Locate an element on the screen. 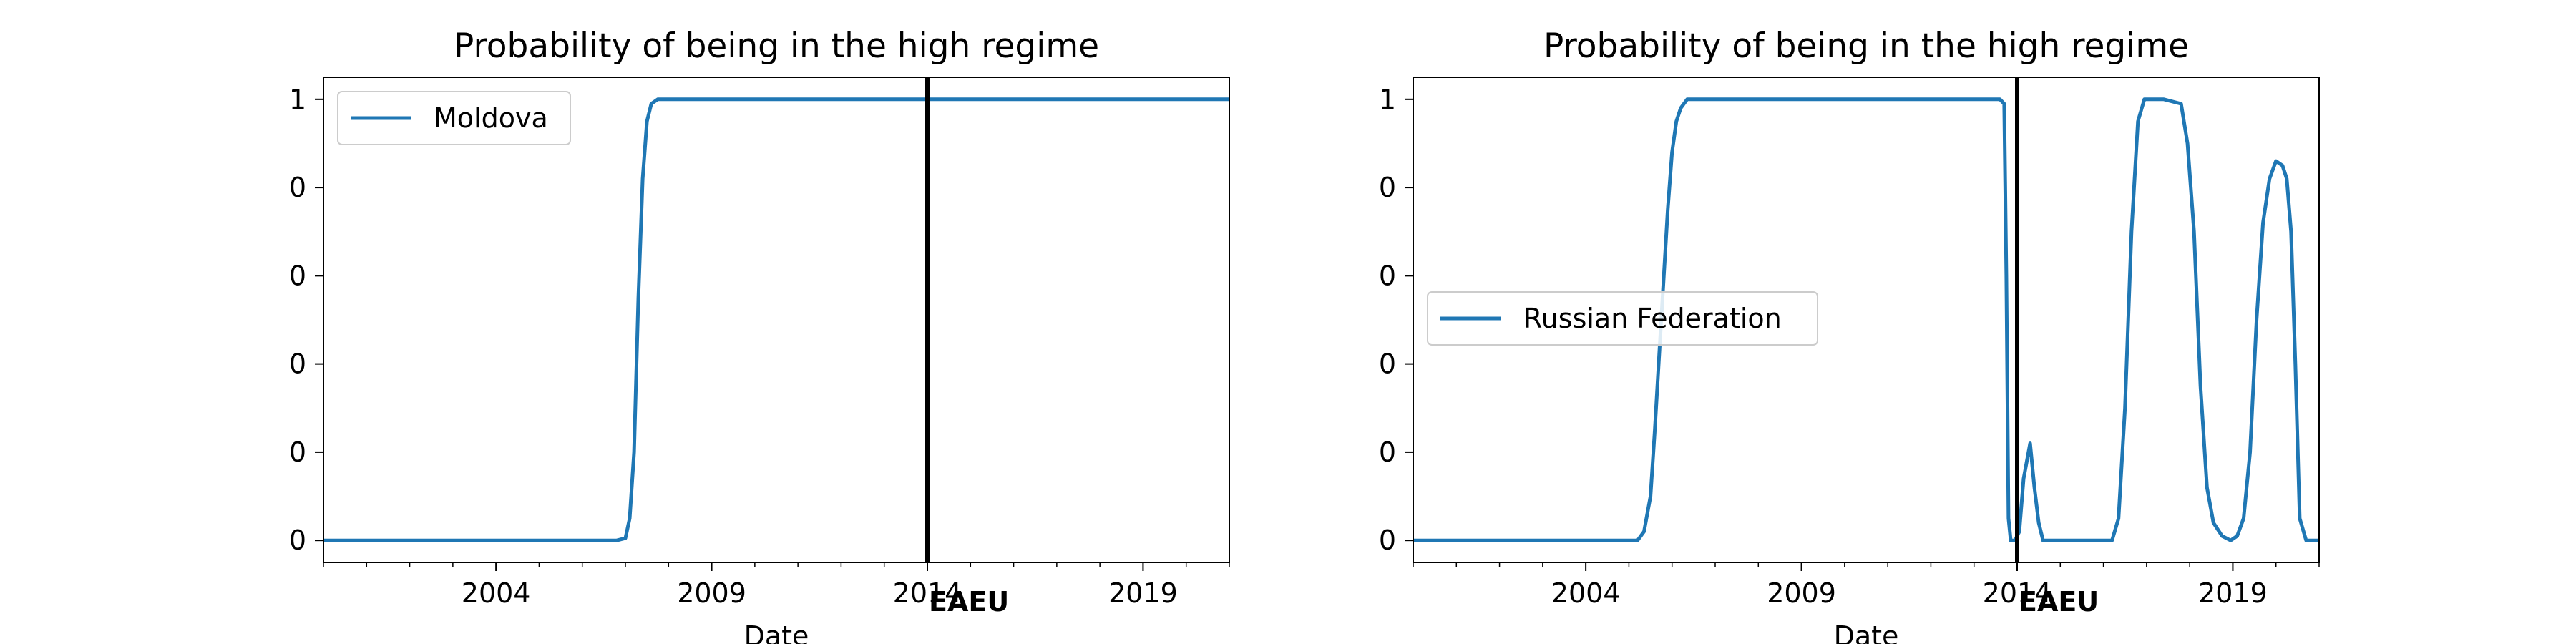 This screenshot has height=644, width=2576. legend: Moldova is located at coordinates (454, 118).